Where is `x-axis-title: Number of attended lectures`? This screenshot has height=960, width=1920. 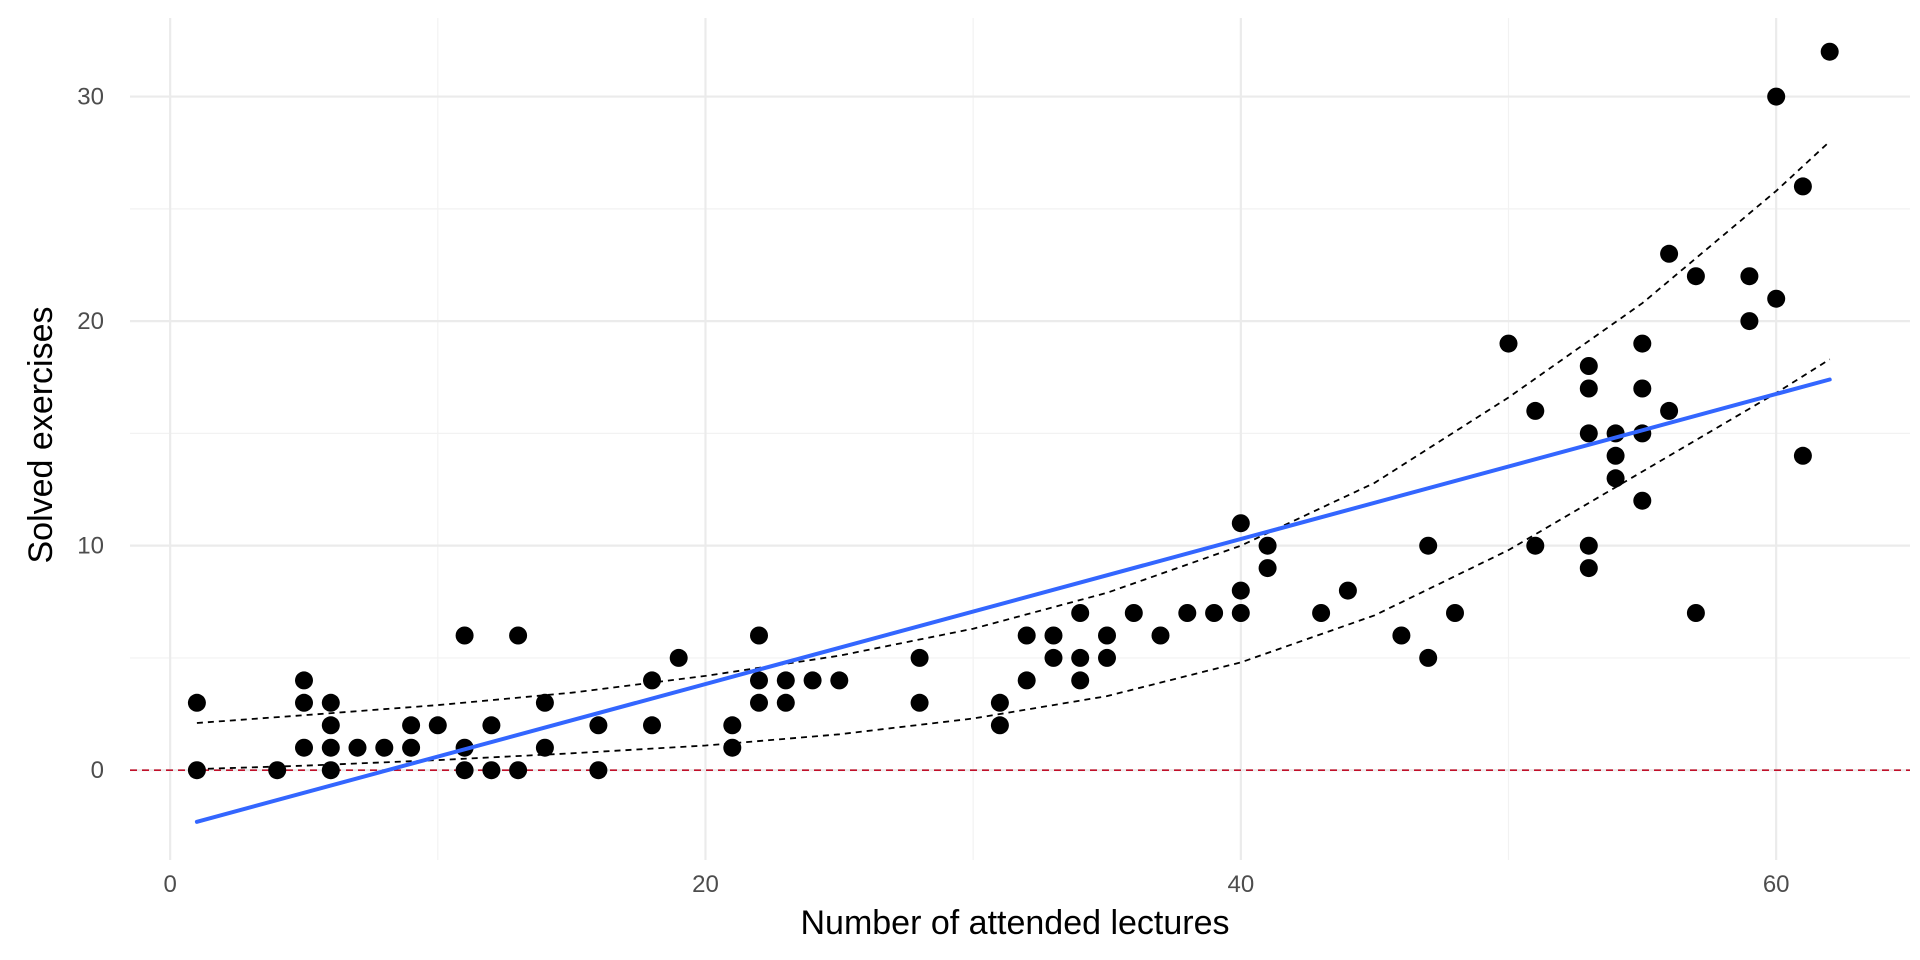 x-axis-title: Number of attended lectures is located at coordinates (1014, 923).